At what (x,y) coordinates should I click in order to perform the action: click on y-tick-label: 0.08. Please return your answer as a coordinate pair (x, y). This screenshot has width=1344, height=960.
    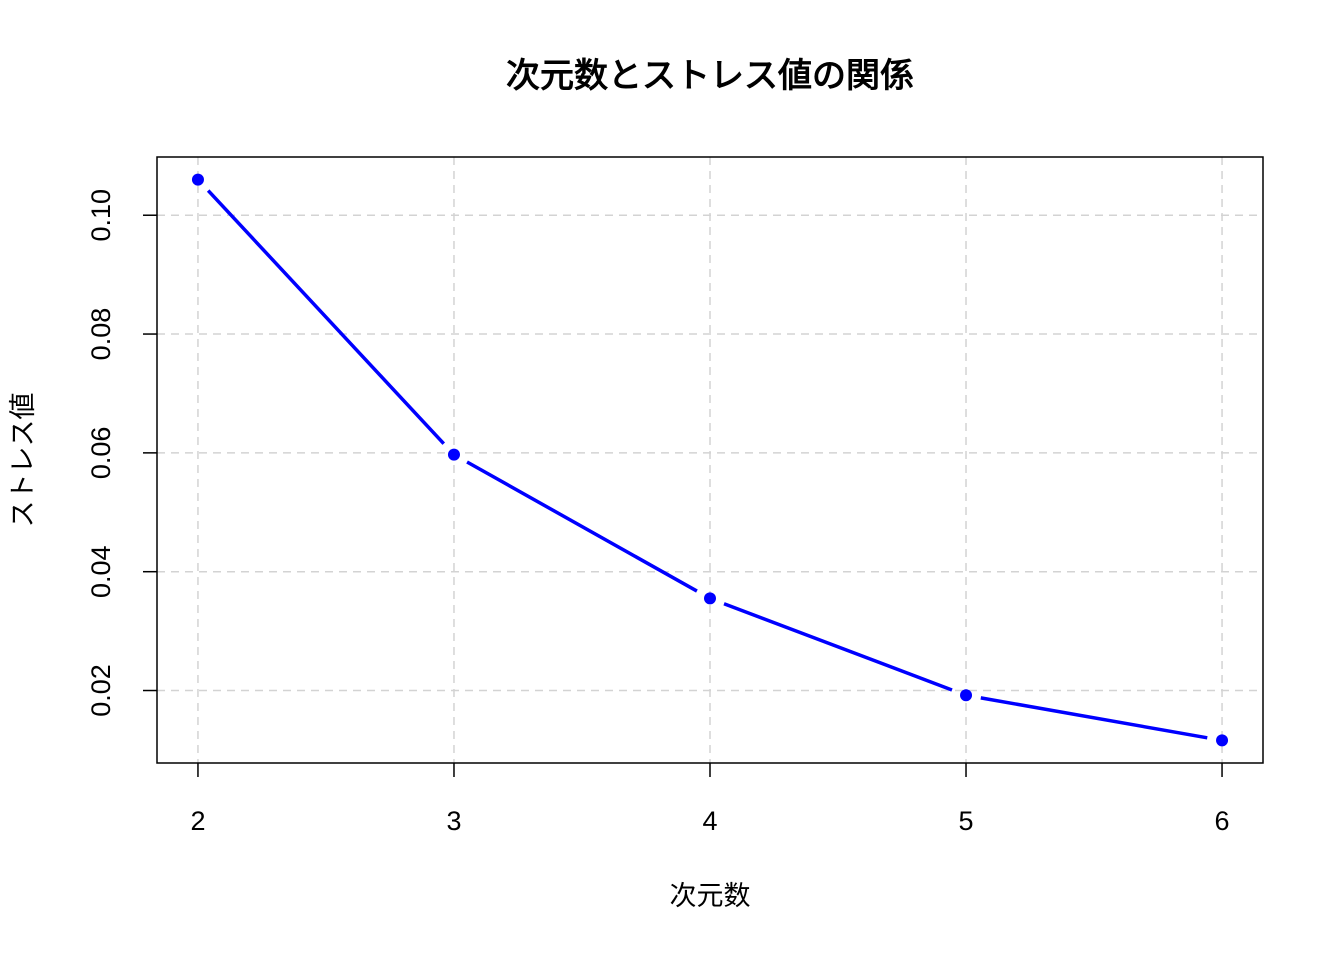
    Looking at the image, I should click on (101, 334).